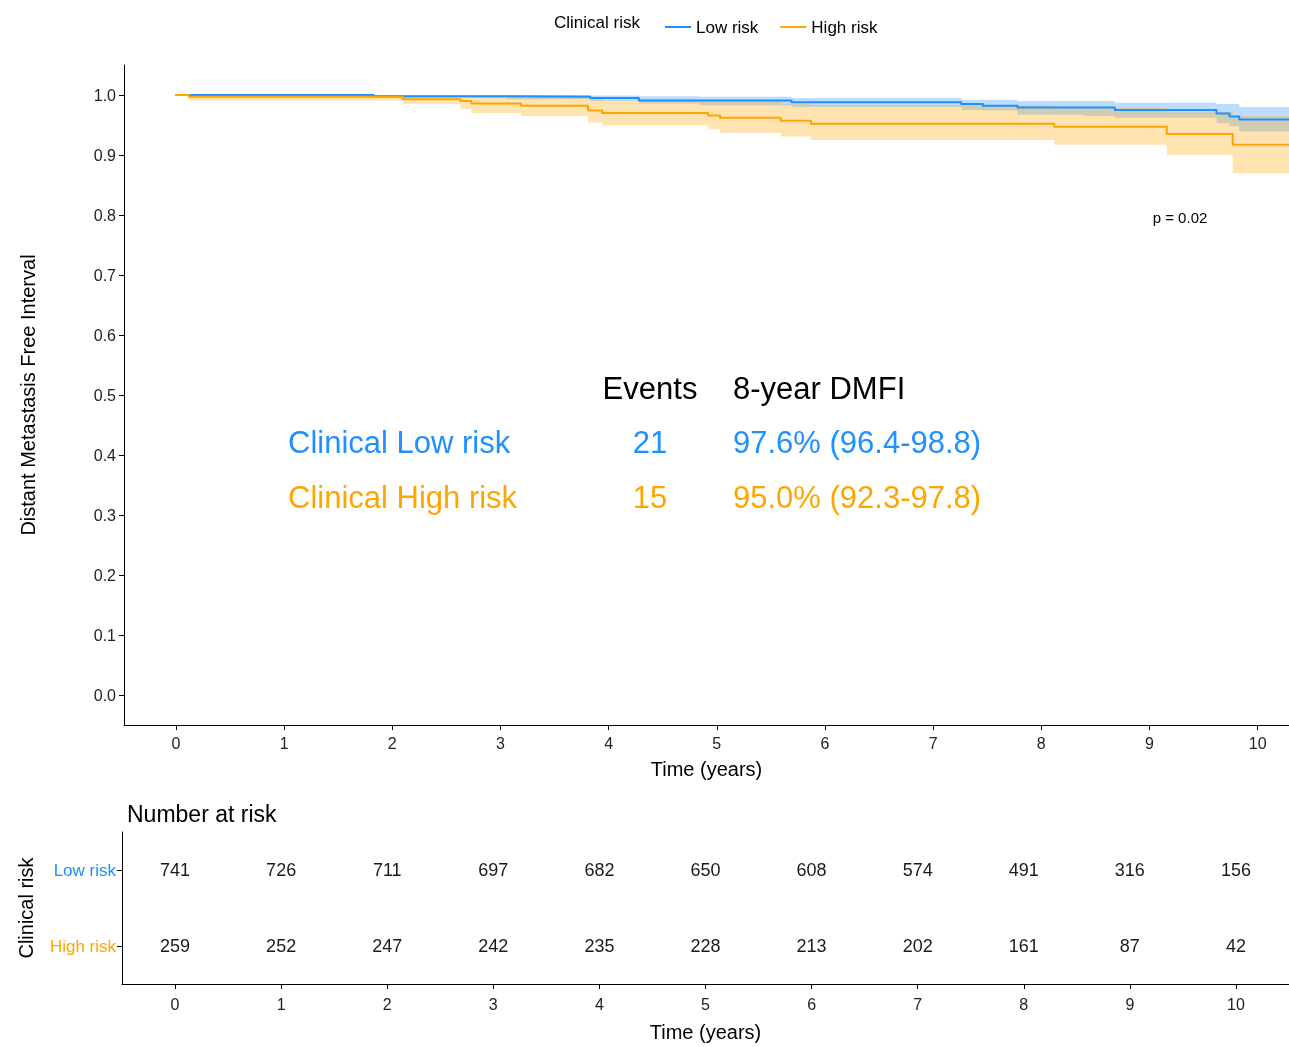 This screenshot has height=1047, width=1289. What do you see at coordinates (85, 870) in the screenshot?
I see `y-tick-label: Low risk` at bounding box center [85, 870].